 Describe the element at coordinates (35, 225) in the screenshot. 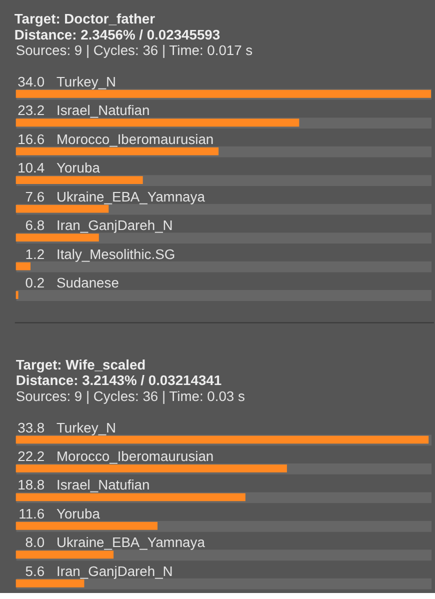

I see `data-label: 6.8` at that location.